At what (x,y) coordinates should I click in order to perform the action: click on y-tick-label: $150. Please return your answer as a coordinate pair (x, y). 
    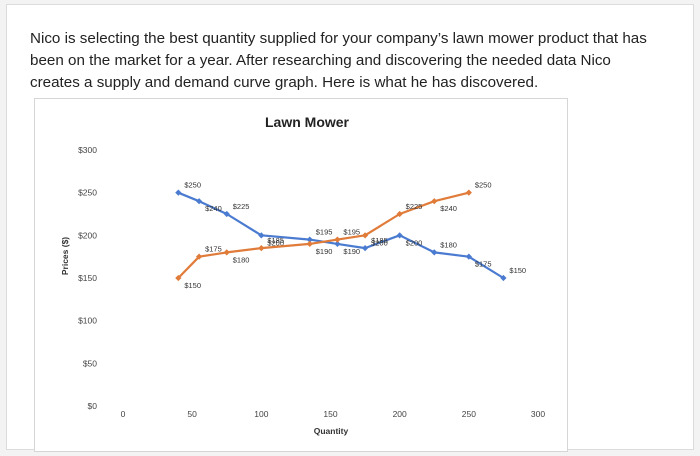
    Looking at the image, I should click on (87, 278).